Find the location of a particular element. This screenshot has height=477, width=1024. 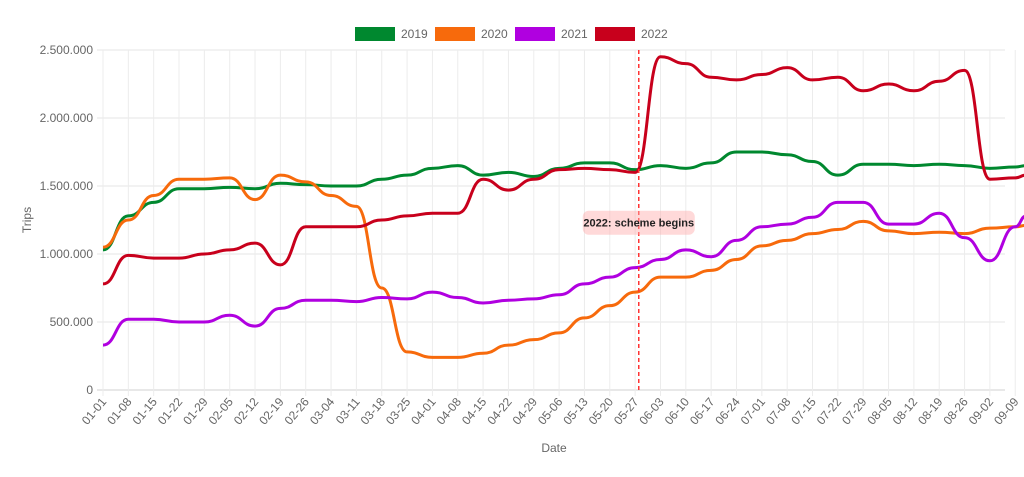

y-tick-label: 1.000.000 is located at coordinates (67, 254).